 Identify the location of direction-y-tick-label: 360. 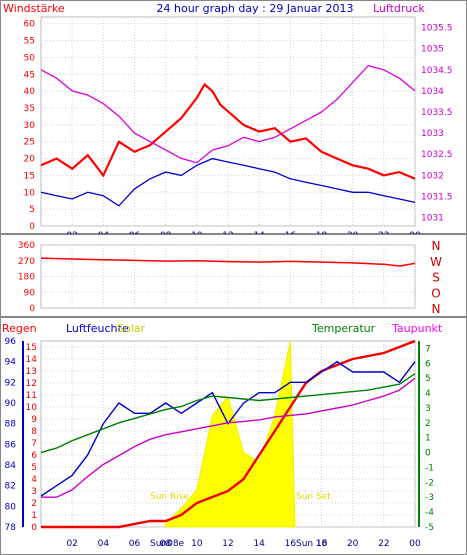
(26, 246).